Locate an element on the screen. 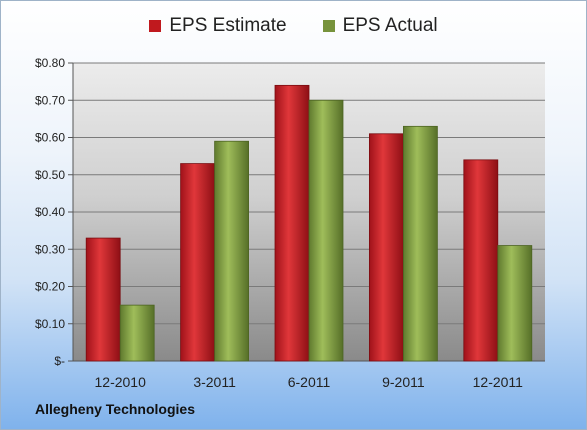 This screenshot has height=430, width=587. y-tick-label: $0.60 is located at coordinates (50, 138).